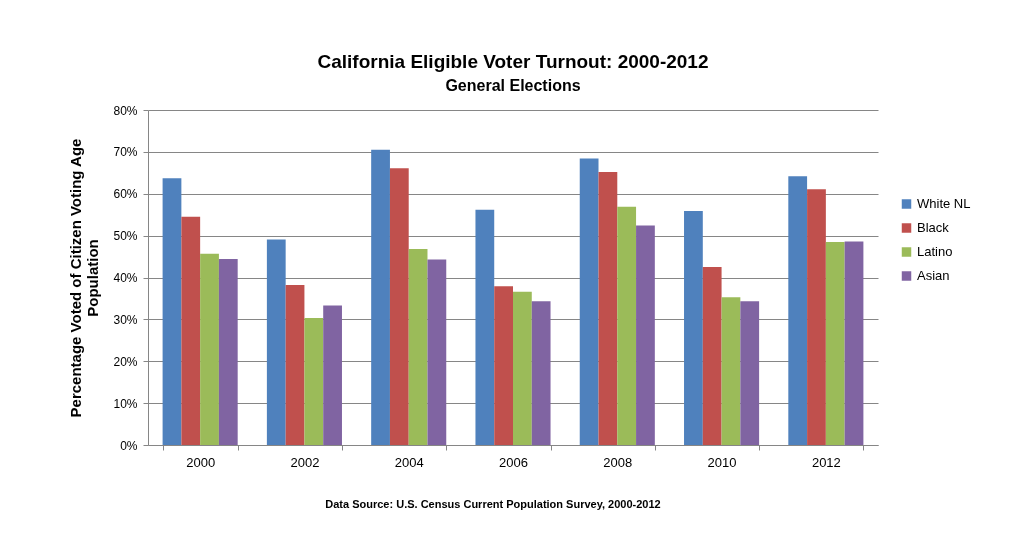 The width and height of the screenshot is (1028, 557). I want to click on y-tick-label: 40%, so click(125, 278).